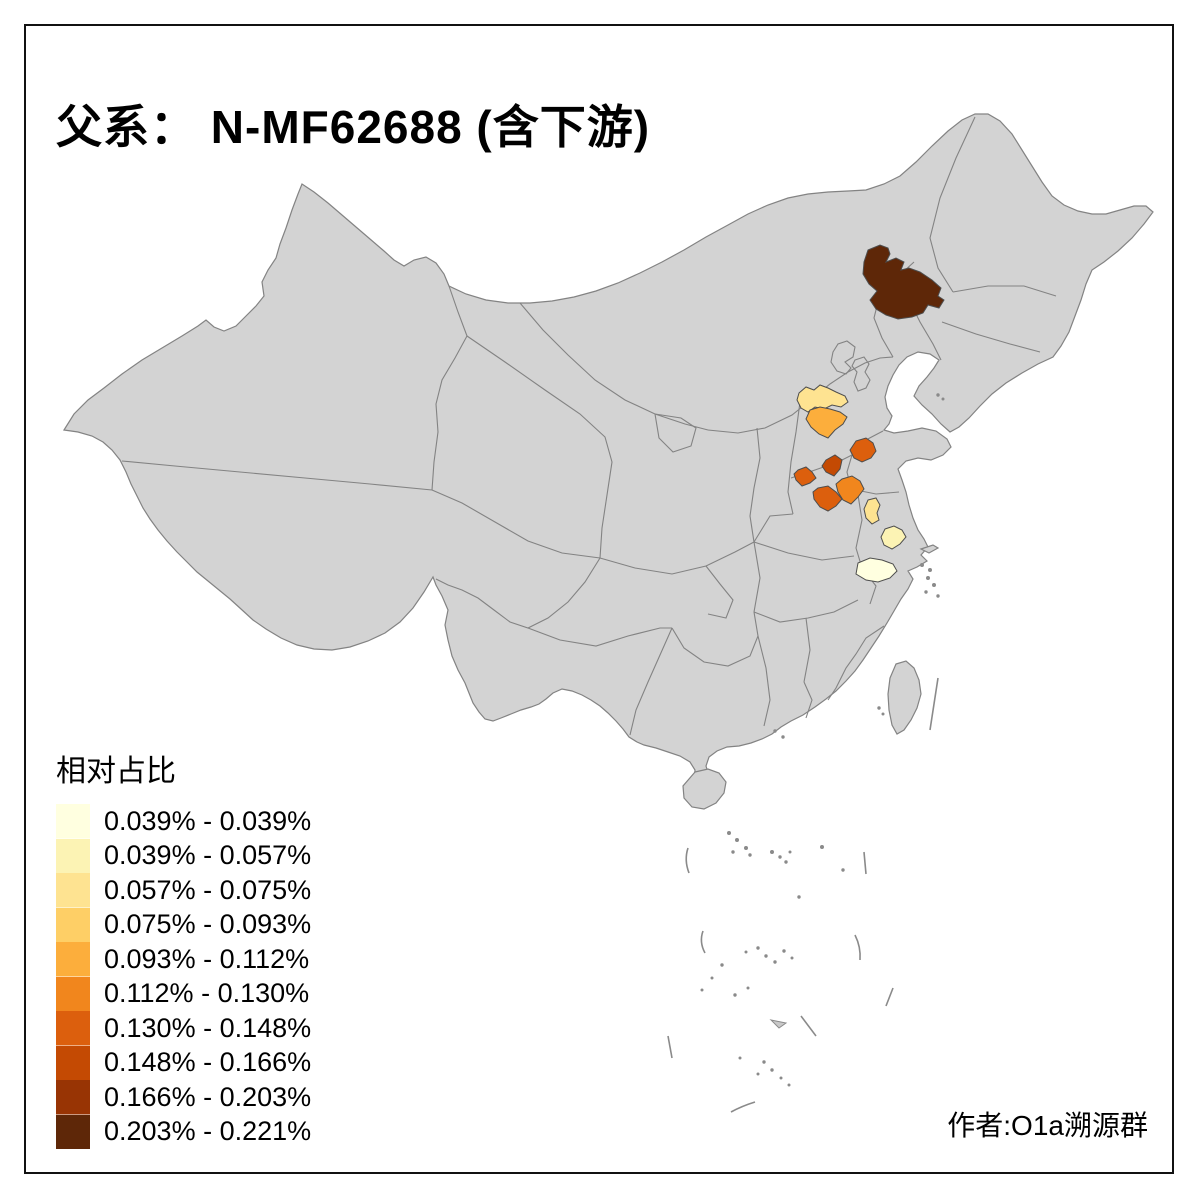 The width and height of the screenshot is (1200, 1200). Describe the element at coordinates (208, 1062) in the screenshot. I see `legend-label: 0.148% - 0.166%` at that location.